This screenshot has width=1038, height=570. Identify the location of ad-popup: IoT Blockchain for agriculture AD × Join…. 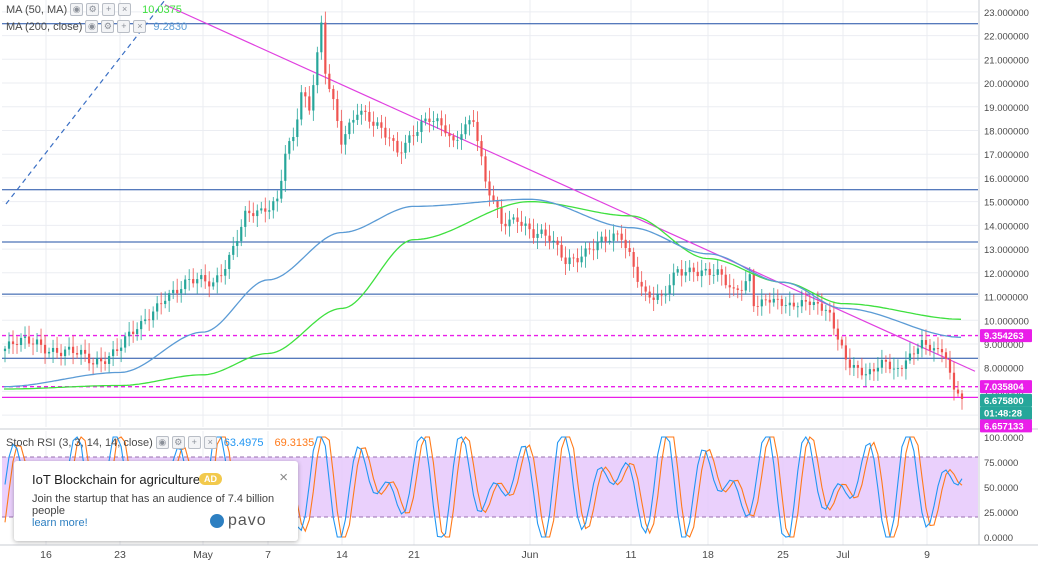
(156, 501).